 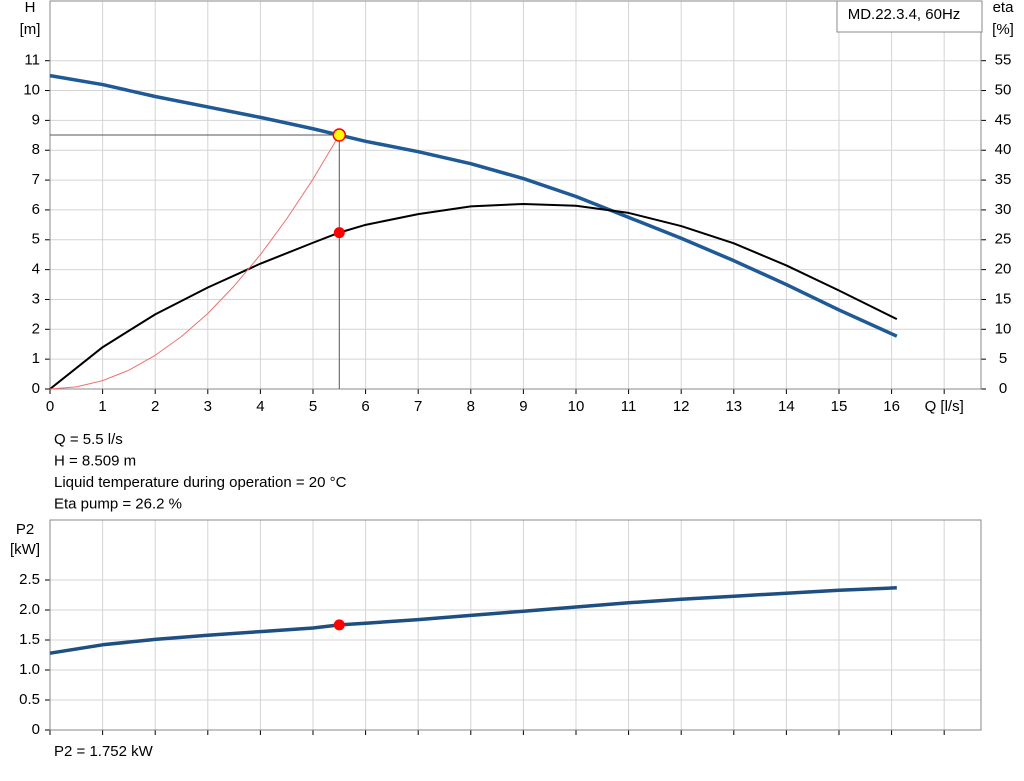 I want to click on x-tick-label: 16, so click(x=891, y=406).